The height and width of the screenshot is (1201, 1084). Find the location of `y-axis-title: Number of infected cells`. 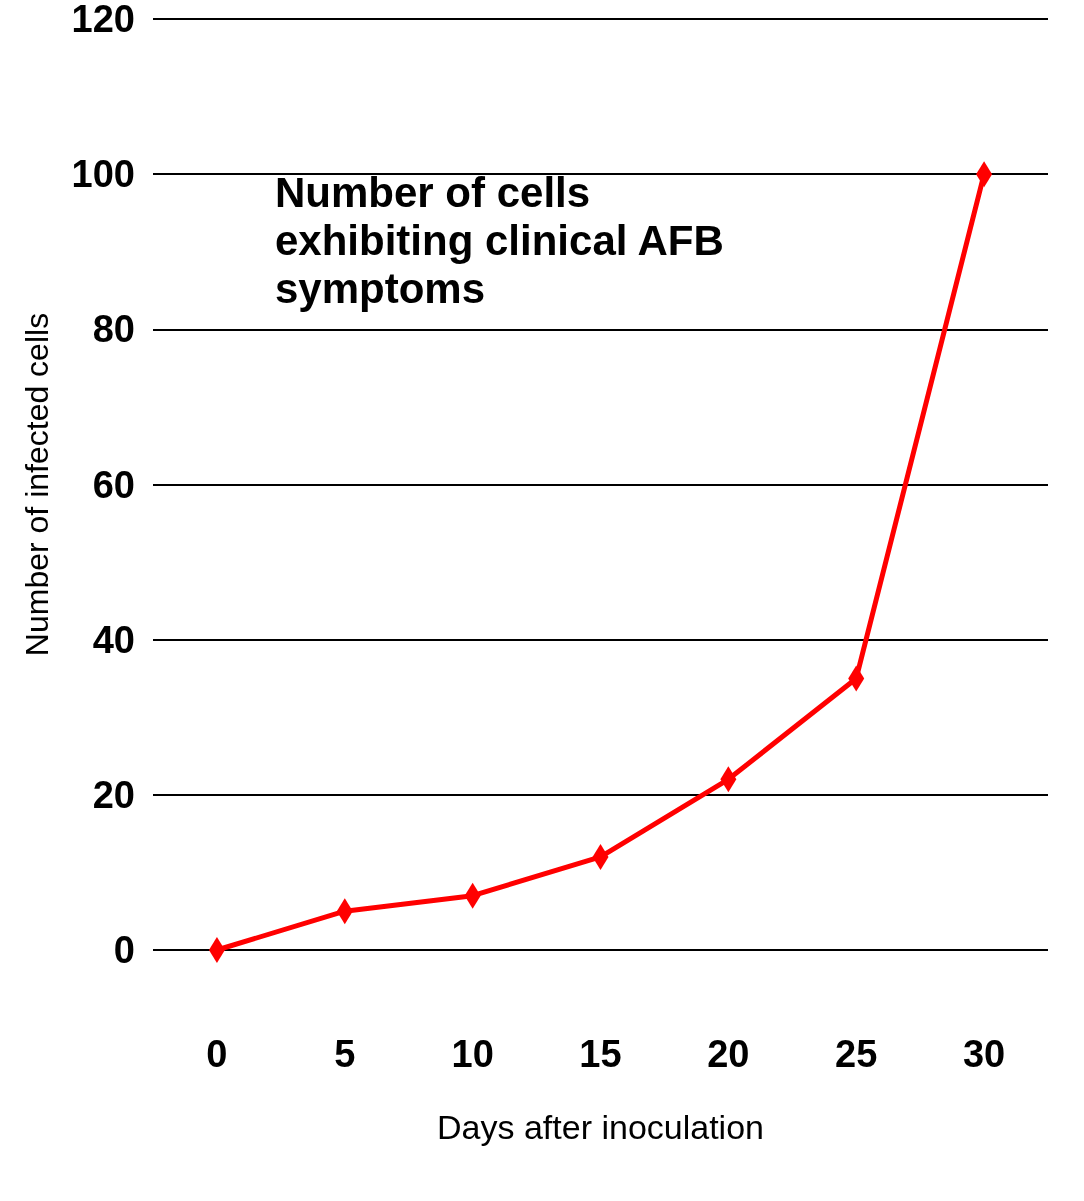

y-axis-title: Number of infected cells is located at coordinates (37, 484).